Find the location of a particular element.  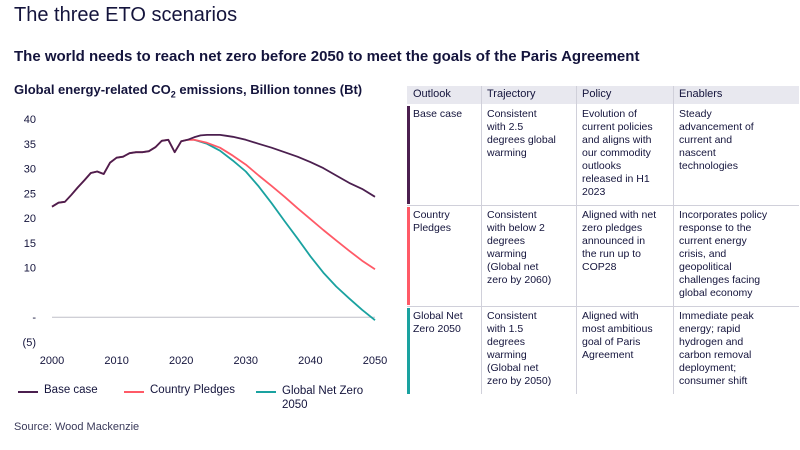

series-line-country-pledges is located at coordinates (213, 204).